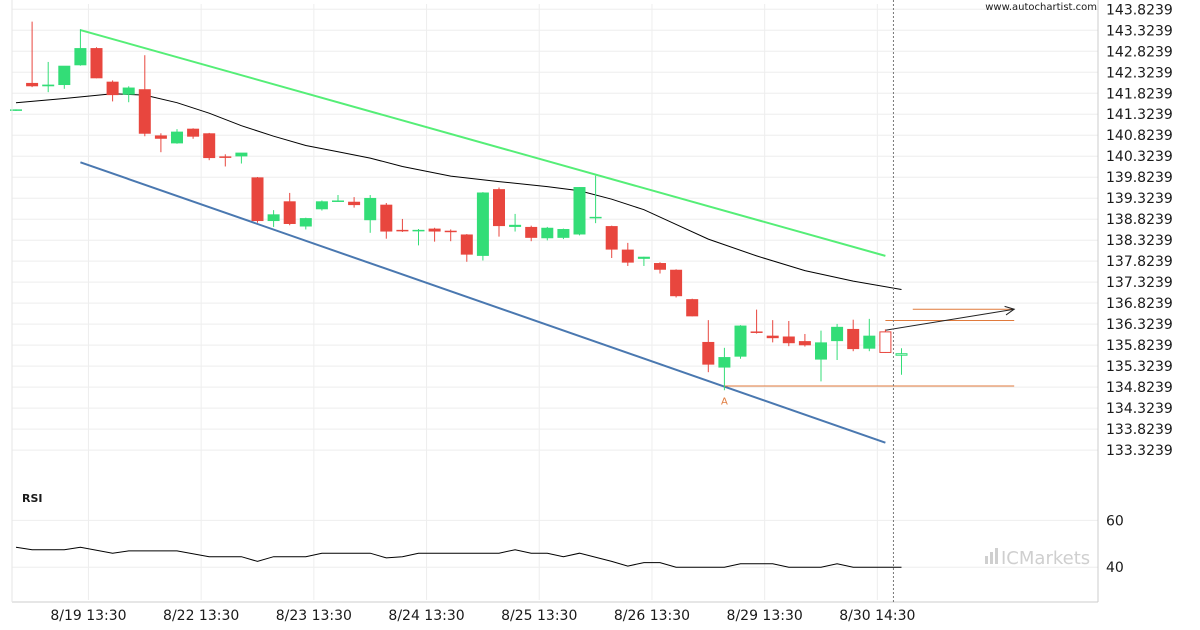 This screenshot has width=1200, height=630. What do you see at coordinates (1139, 430) in the screenshot?
I see `y-tick-label: 133.8239` at bounding box center [1139, 430].